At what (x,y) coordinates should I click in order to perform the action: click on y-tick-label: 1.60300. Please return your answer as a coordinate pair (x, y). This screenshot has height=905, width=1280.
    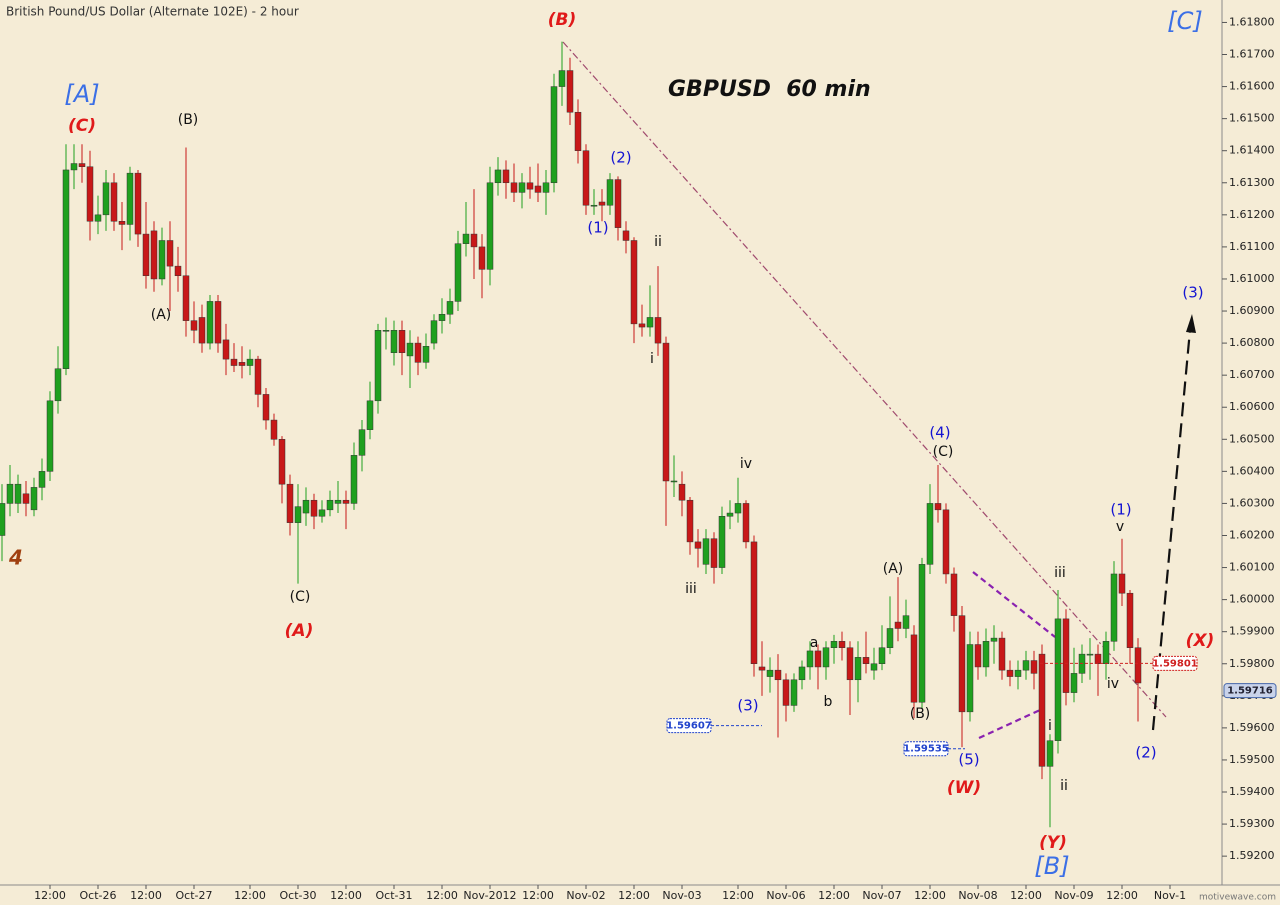
    Looking at the image, I should click on (1252, 502).